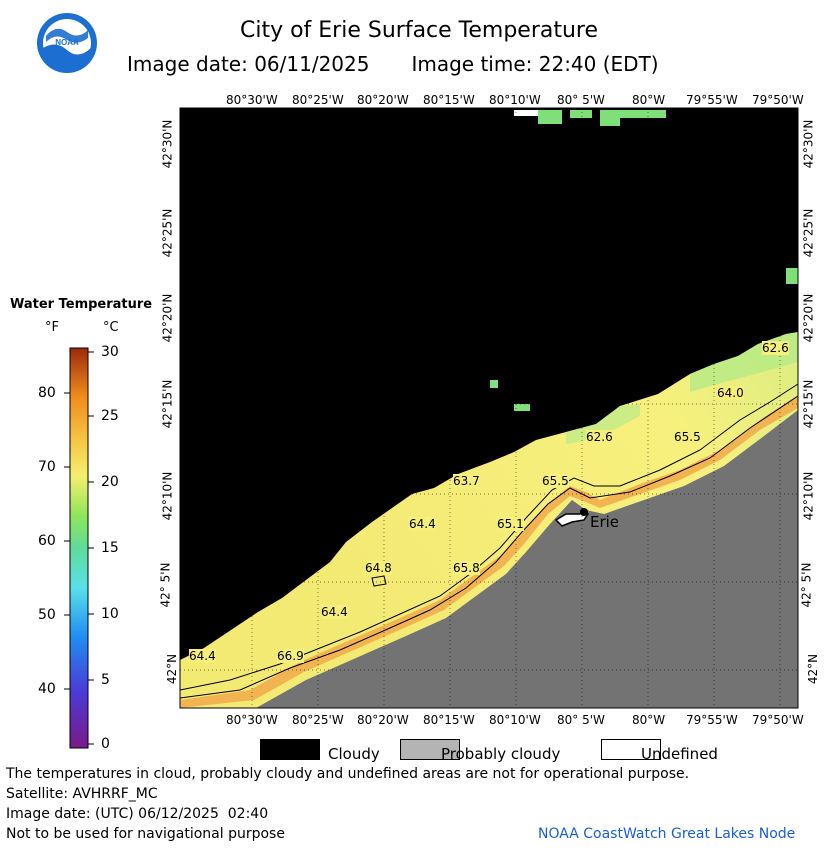  Describe the element at coordinates (79, 548) in the screenshot. I see `color-scale-bar` at that location.